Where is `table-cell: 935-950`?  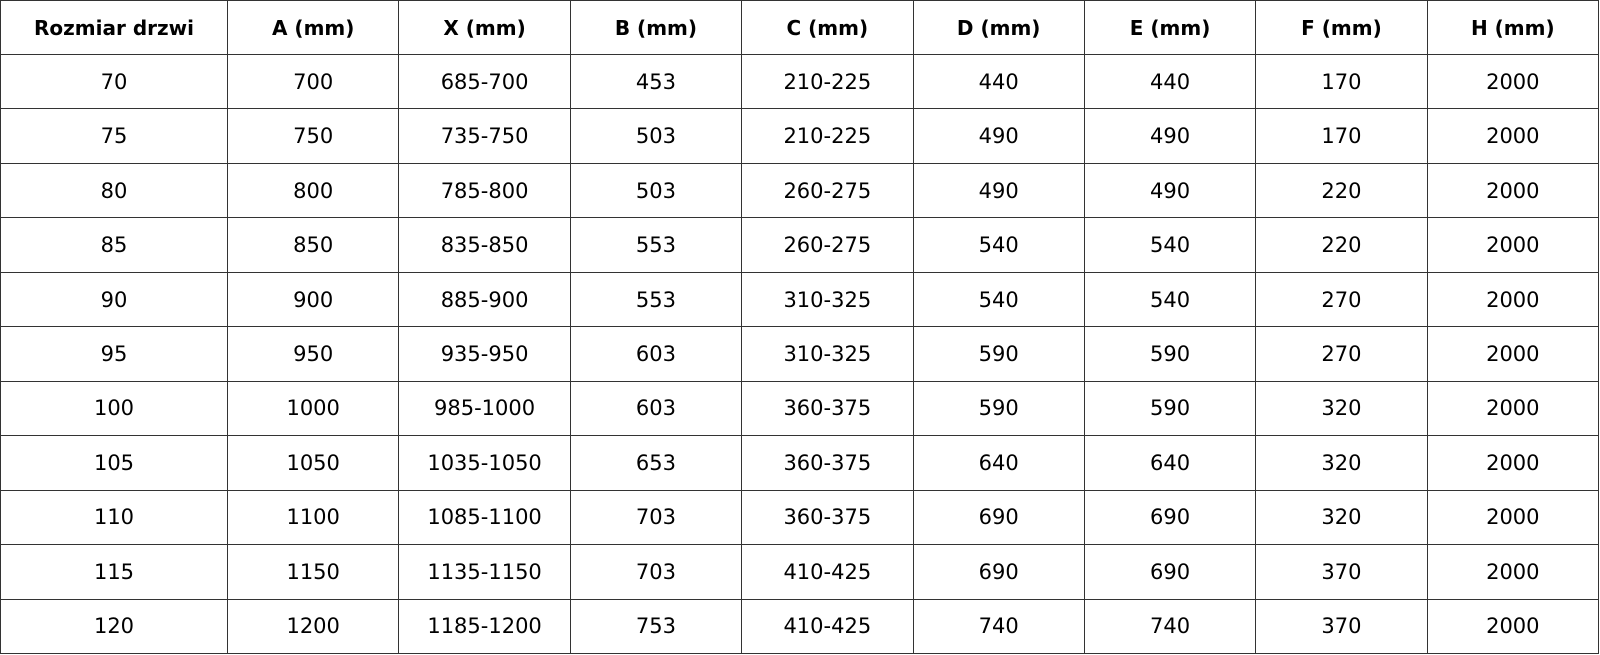 table-cell: 935-950 is located at coordinates (484, 354).